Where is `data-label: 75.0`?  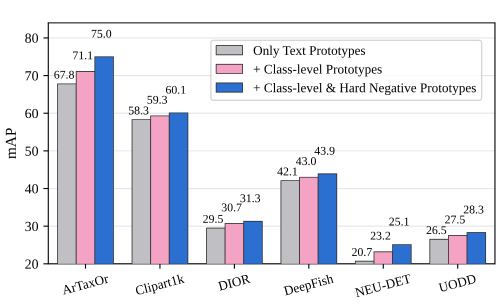
data-label: 75.0 is located at coordinates (102, 34).